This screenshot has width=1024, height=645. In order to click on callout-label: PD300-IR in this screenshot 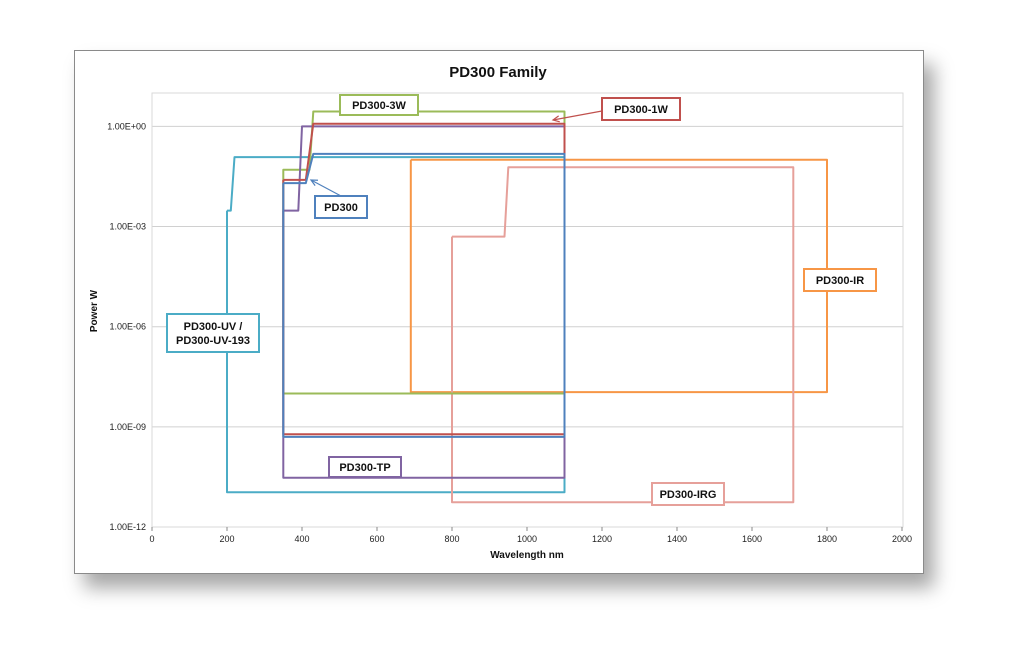, I will do `click(840, 281)`.